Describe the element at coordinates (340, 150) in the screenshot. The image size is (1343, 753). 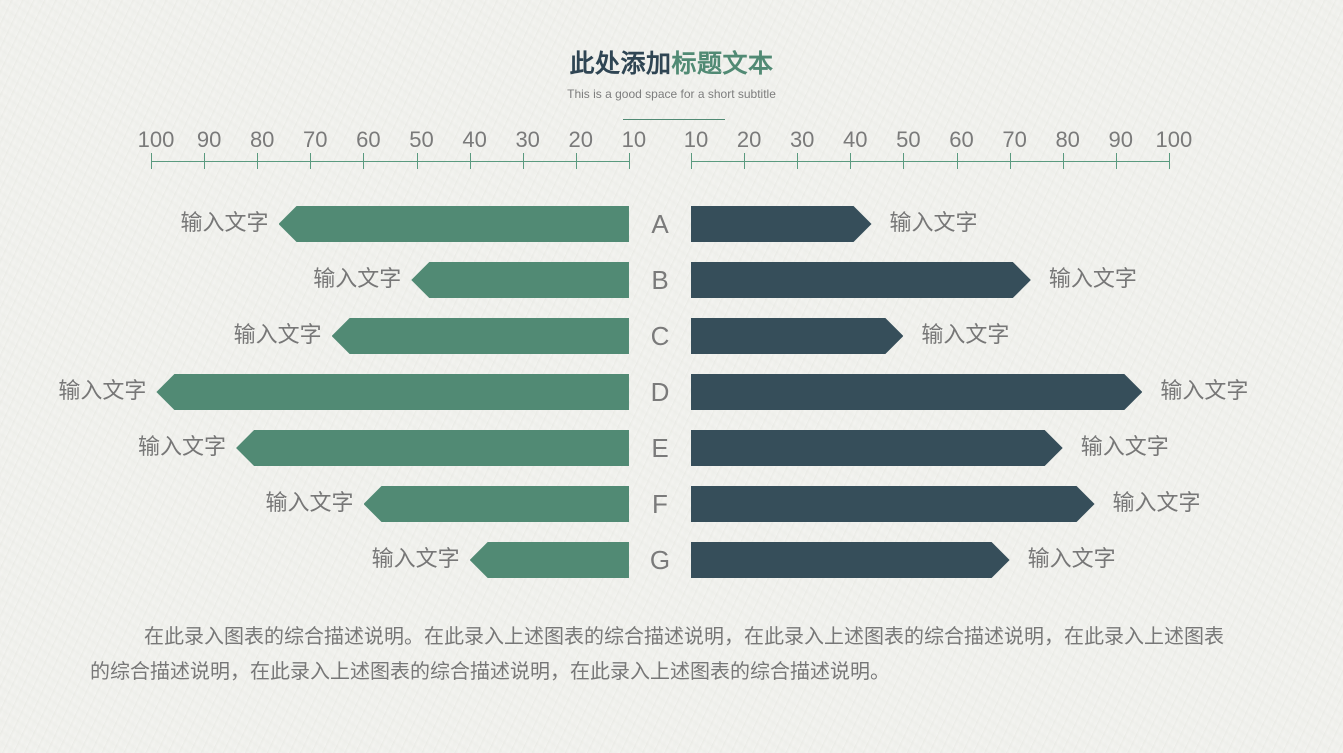
I see `left-axis: 100 90 80 70 60 50 40 30 20 10` at that location.